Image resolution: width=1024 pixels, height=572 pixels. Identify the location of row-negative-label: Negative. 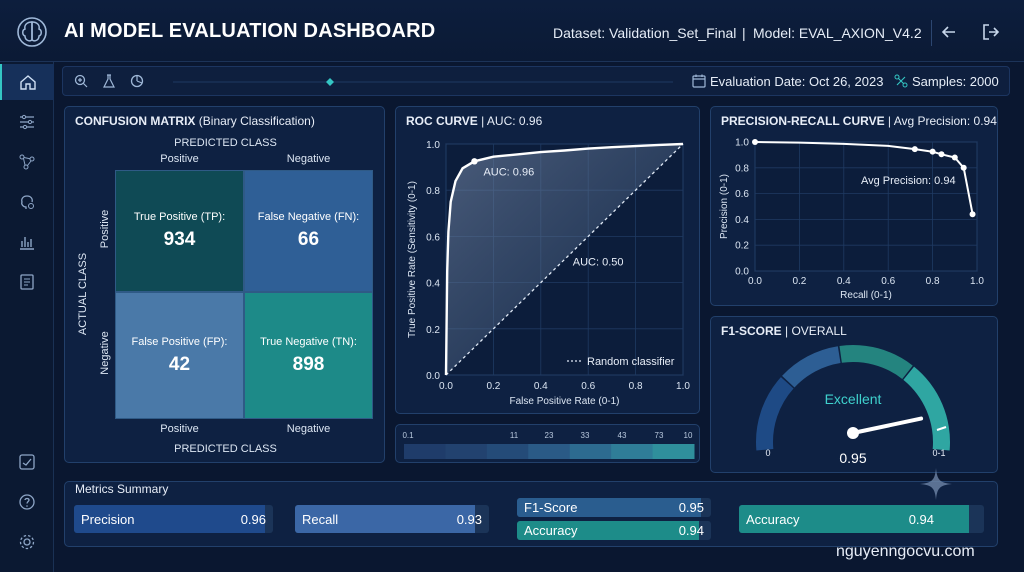
(105, 353).